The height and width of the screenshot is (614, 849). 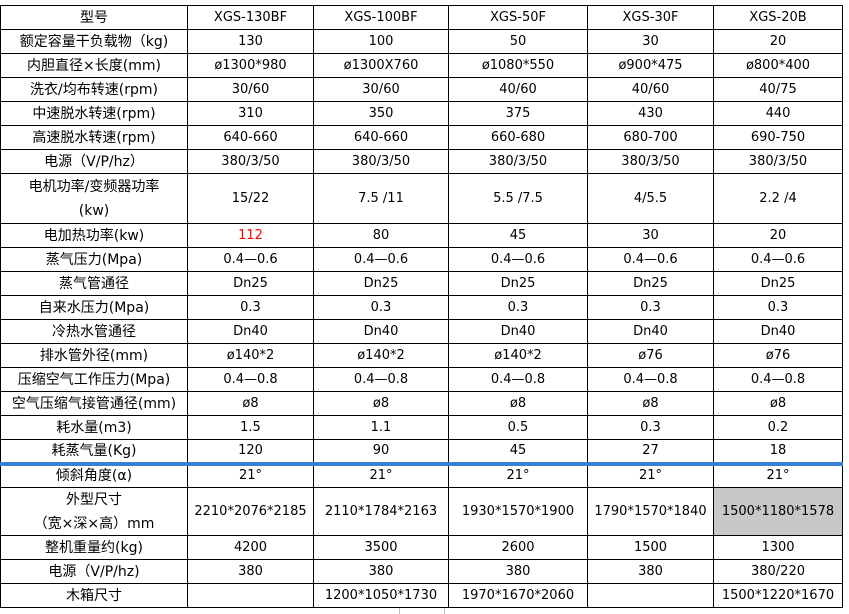 What do you see at coordinates (650, 198) in the screenshot?
I see `cell-value: 4/5.5` at bounding box center [650, 198].